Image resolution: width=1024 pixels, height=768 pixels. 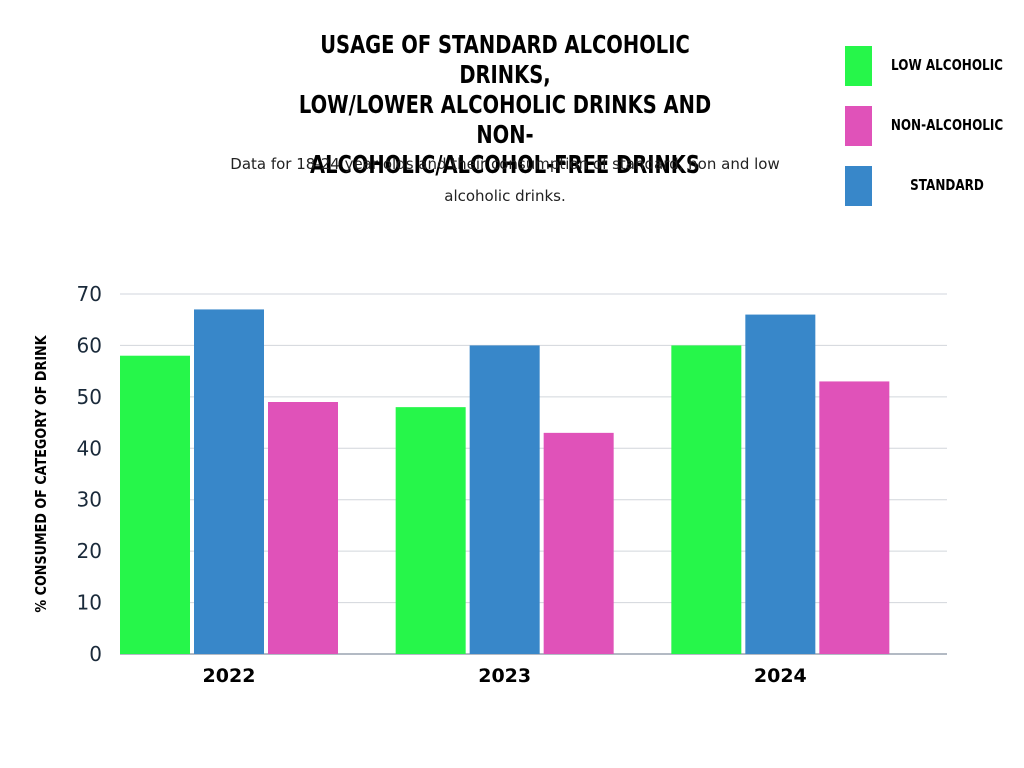 I want to click on bar-non-alcoholic-2022, so click(x=303, y=528).